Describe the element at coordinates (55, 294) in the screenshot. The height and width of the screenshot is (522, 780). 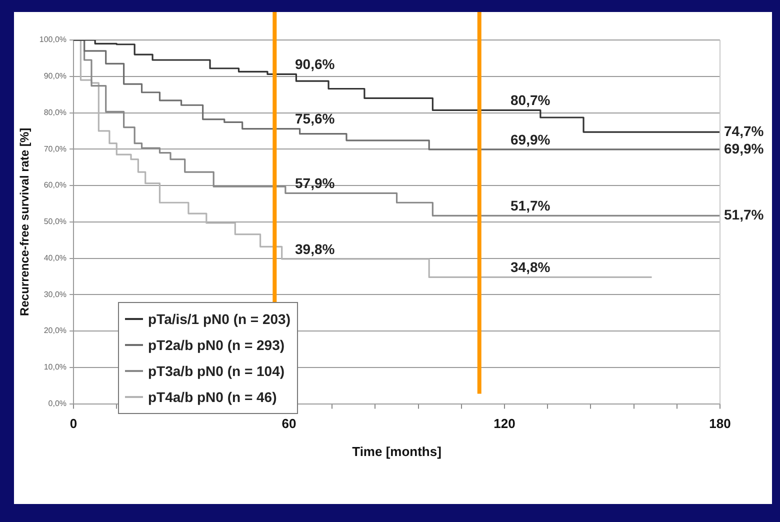
I see `y-tick-label: 30,0%` at that location.